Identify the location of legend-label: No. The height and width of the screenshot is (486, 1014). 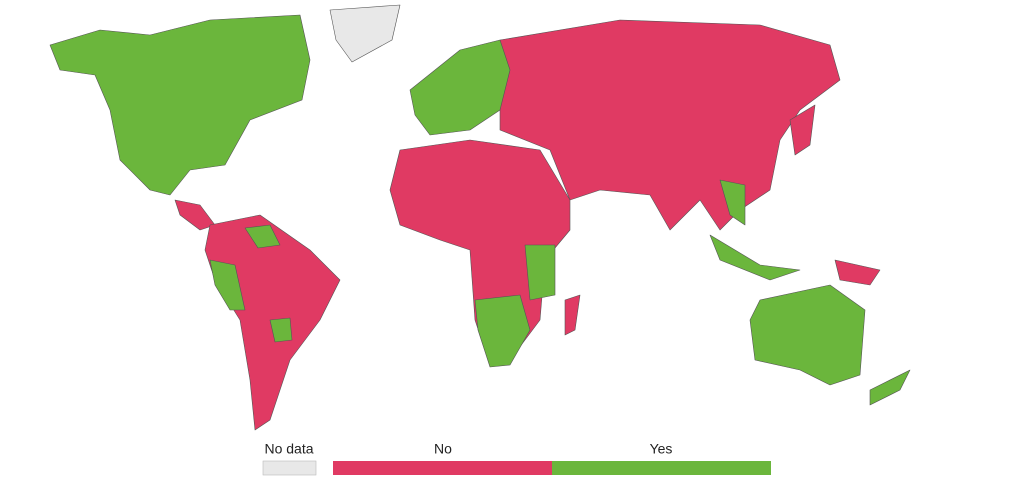
(443, 449).